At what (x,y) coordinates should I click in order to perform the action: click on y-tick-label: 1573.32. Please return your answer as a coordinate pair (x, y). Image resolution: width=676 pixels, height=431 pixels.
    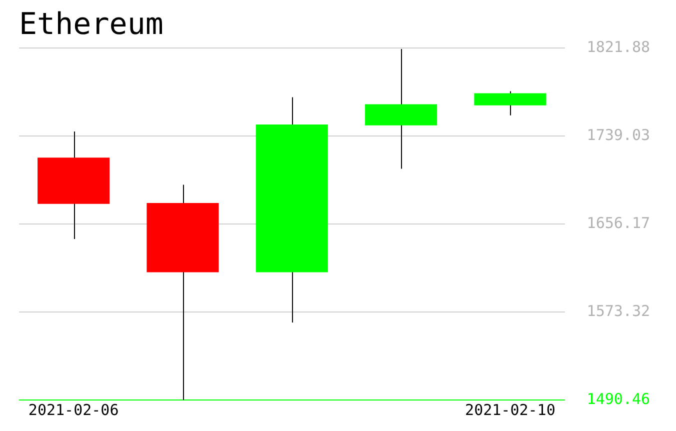
    Looking at the image, I should click on (618, 311).